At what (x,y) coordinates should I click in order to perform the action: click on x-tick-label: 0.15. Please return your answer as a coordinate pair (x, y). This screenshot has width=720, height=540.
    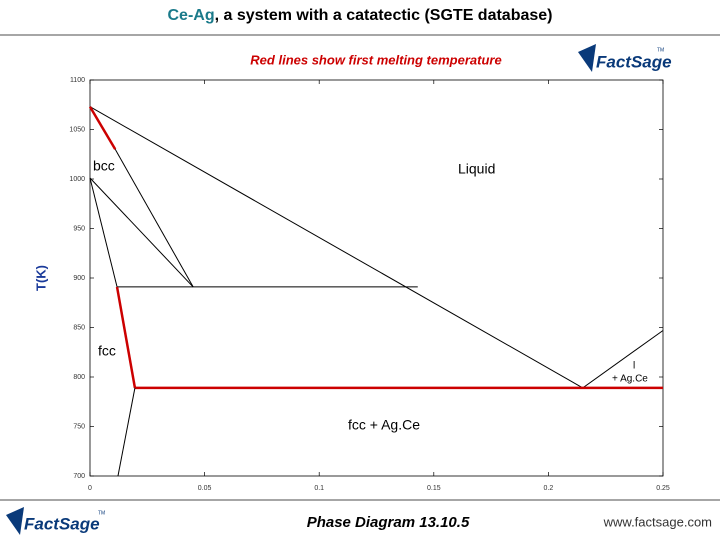
    Looking at the image, I should click on (434, 488).